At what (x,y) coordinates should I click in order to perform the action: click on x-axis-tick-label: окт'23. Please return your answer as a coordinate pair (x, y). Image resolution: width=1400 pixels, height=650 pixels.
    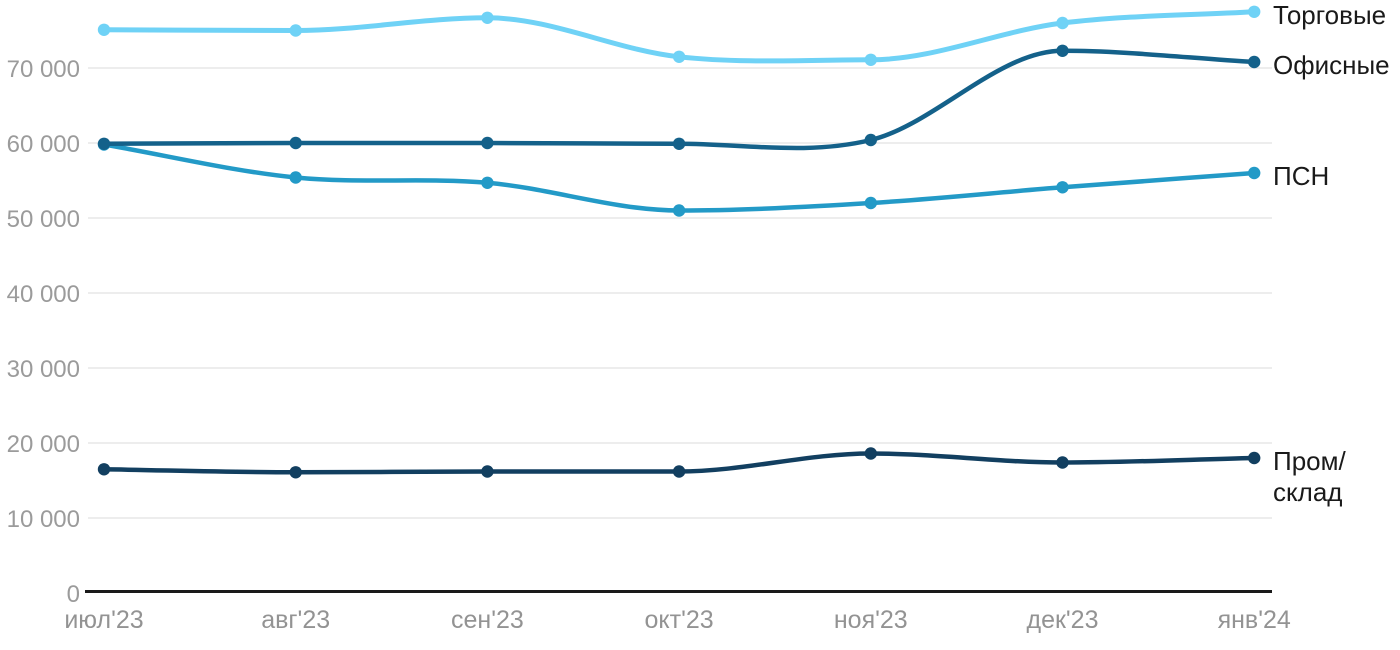
    Looking at the image, I should click on (679, 620).